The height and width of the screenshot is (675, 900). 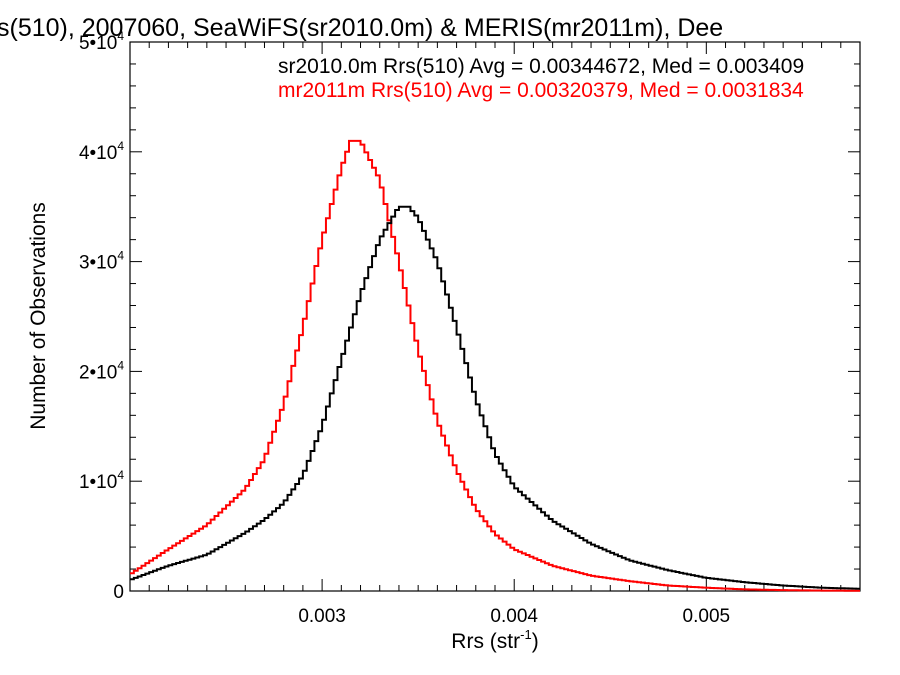 I want to click on x-tick-label: 0.003, so click(x=322, y=616).